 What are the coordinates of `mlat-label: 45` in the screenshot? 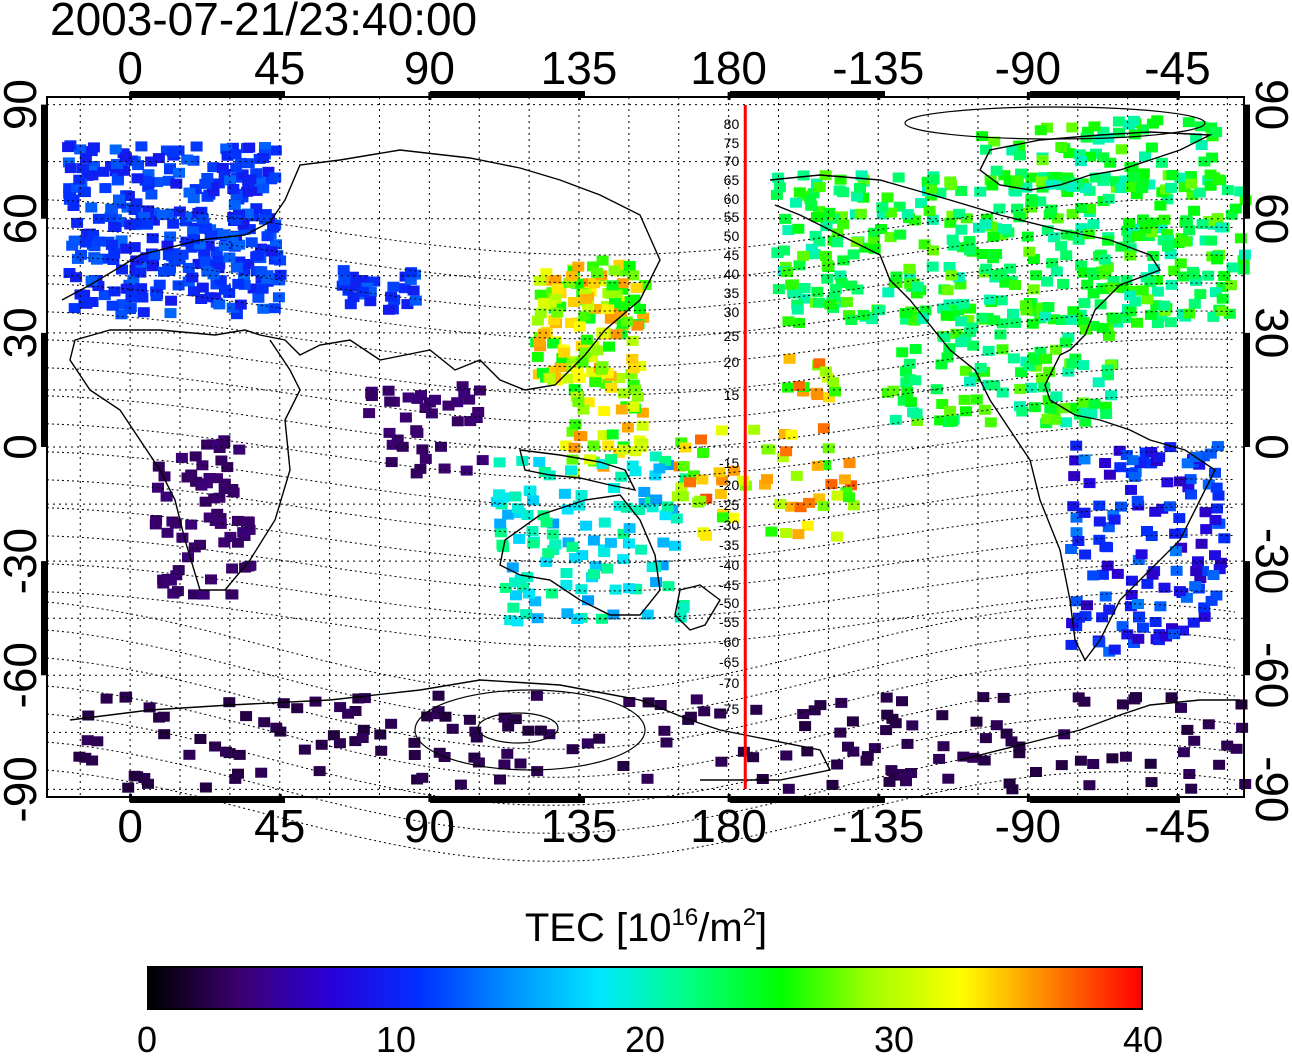 It's located at (732, 255).